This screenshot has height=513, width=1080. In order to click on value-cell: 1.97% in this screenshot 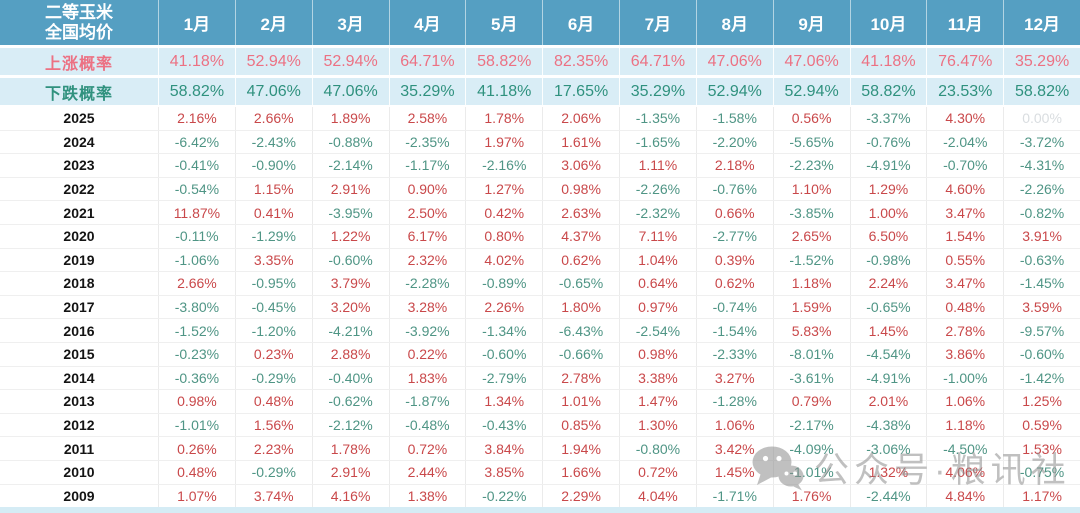, I will do `click(503, 142)`.